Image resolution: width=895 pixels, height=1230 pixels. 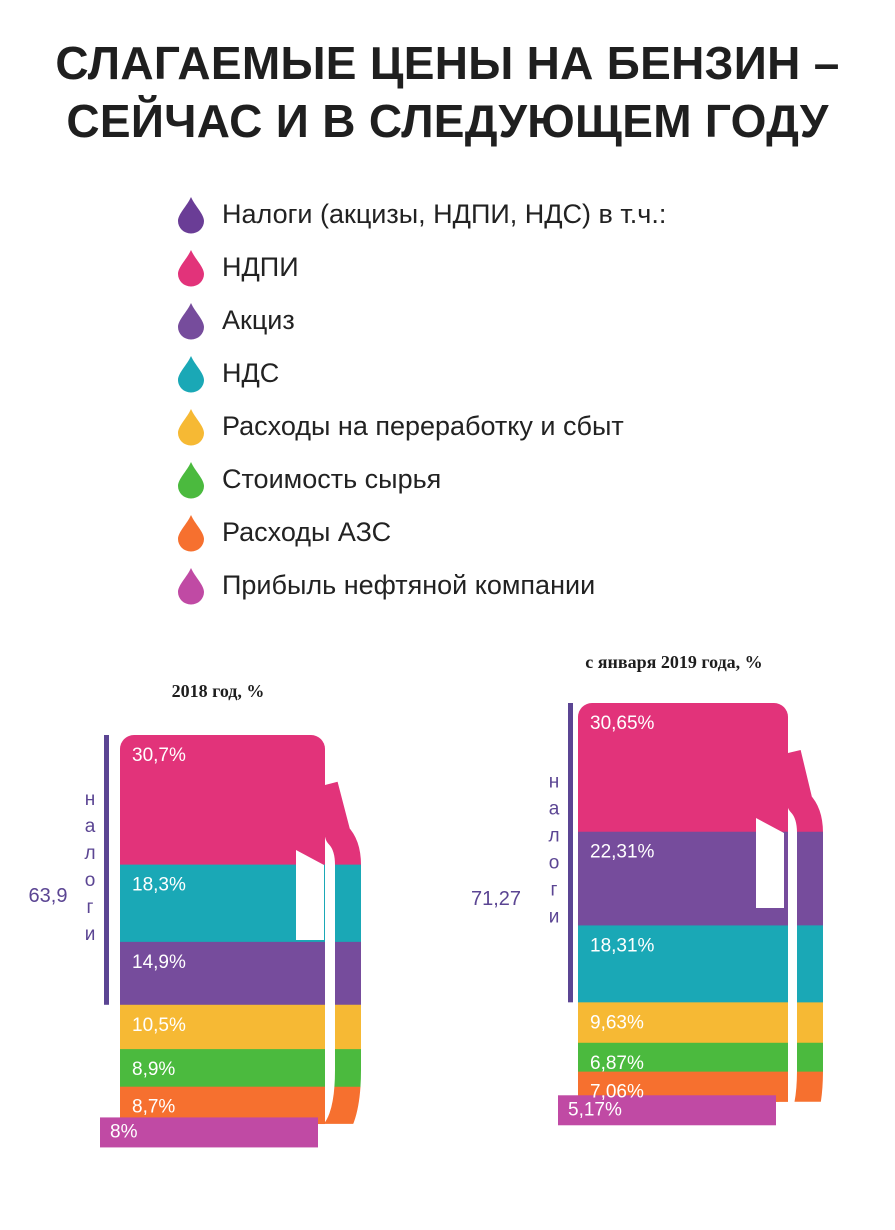 I want to click on legend-item-raw: Стоимость сырья, so click(x=421, y=479).